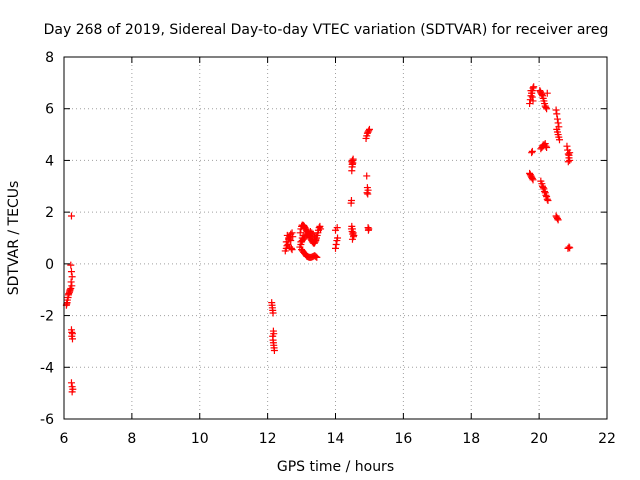 This screenshot has height=480, width=640. What do you see at coordinates (47, 368) in the screenshot?
I see `y-tick-label: -4` at bounding box center [47, 368].